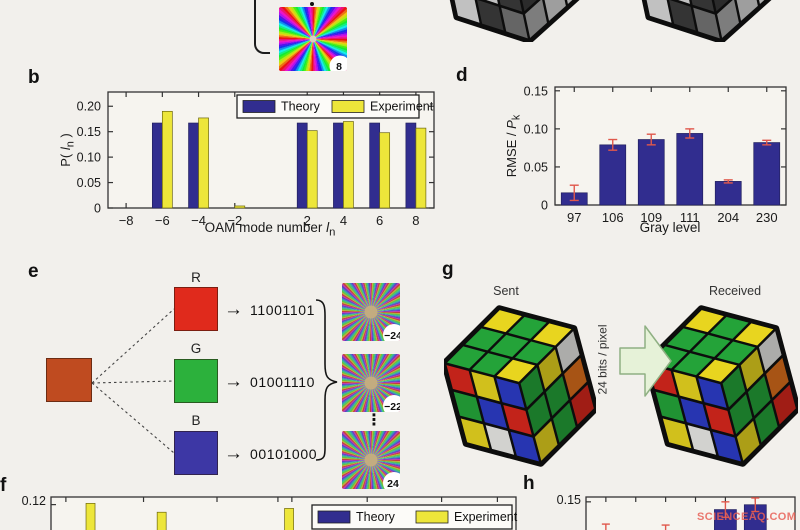 The width and height of the screenshot is (800, 530). What do you see at coordinates (126, 220) in the screenshot?
I see `svg-text: −8` at bounding box center [126, 220].